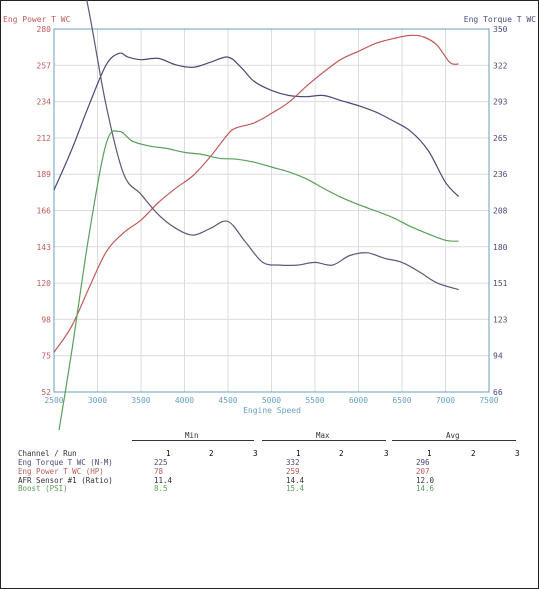 This screenshot has width=539, height=589. I want to click on left-tick-label: 280, so click(44, 29).